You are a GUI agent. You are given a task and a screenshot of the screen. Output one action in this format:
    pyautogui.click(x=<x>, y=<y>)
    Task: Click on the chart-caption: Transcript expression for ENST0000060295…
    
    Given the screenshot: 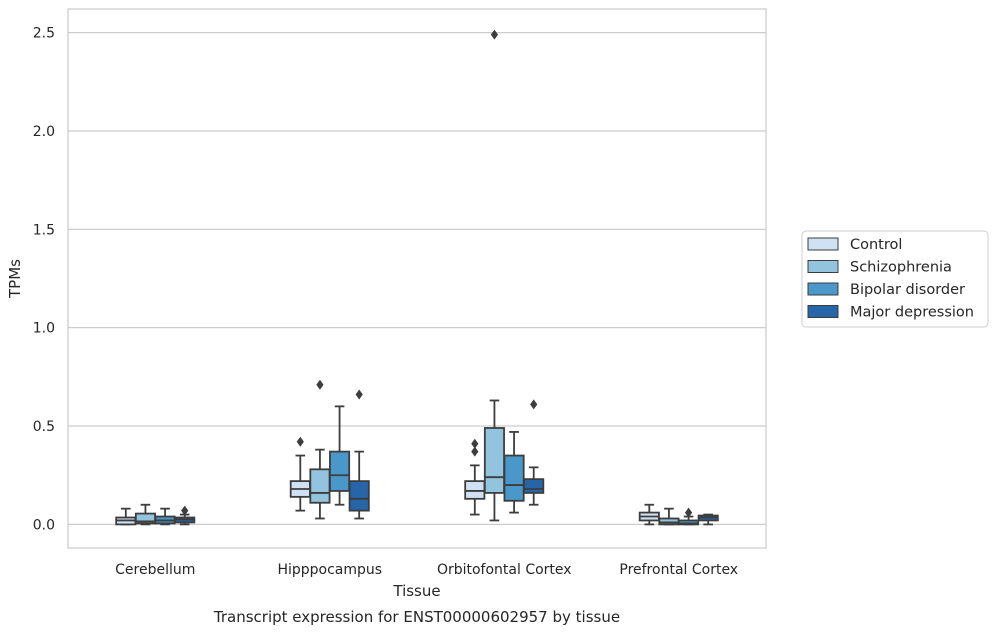 What is the action you would take?
    pyautogui.click(x=416, y=617)
    